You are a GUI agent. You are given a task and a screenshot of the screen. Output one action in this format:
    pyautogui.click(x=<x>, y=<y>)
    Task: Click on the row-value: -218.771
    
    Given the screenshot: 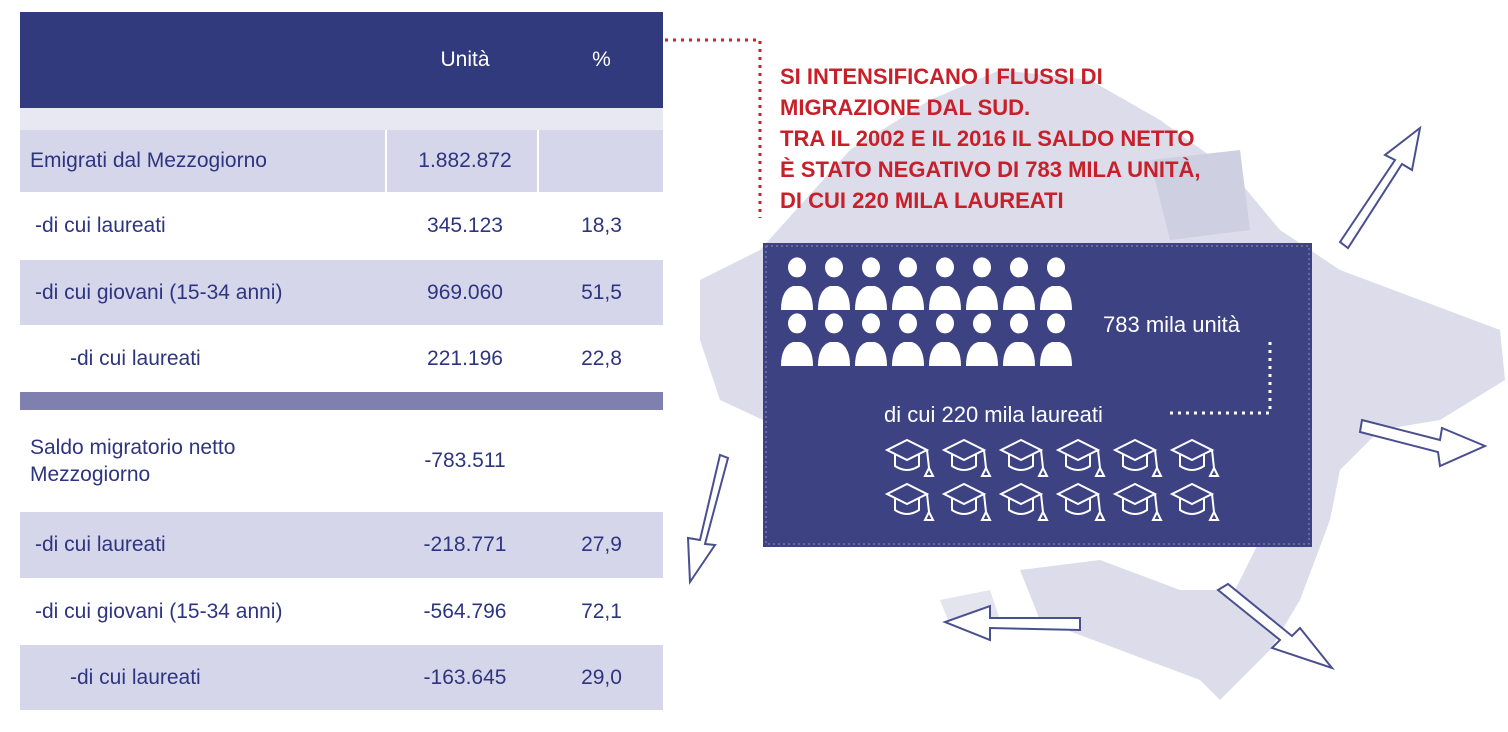 What is the action you would take?
    pyautogui.click(x=465, y=544)
    